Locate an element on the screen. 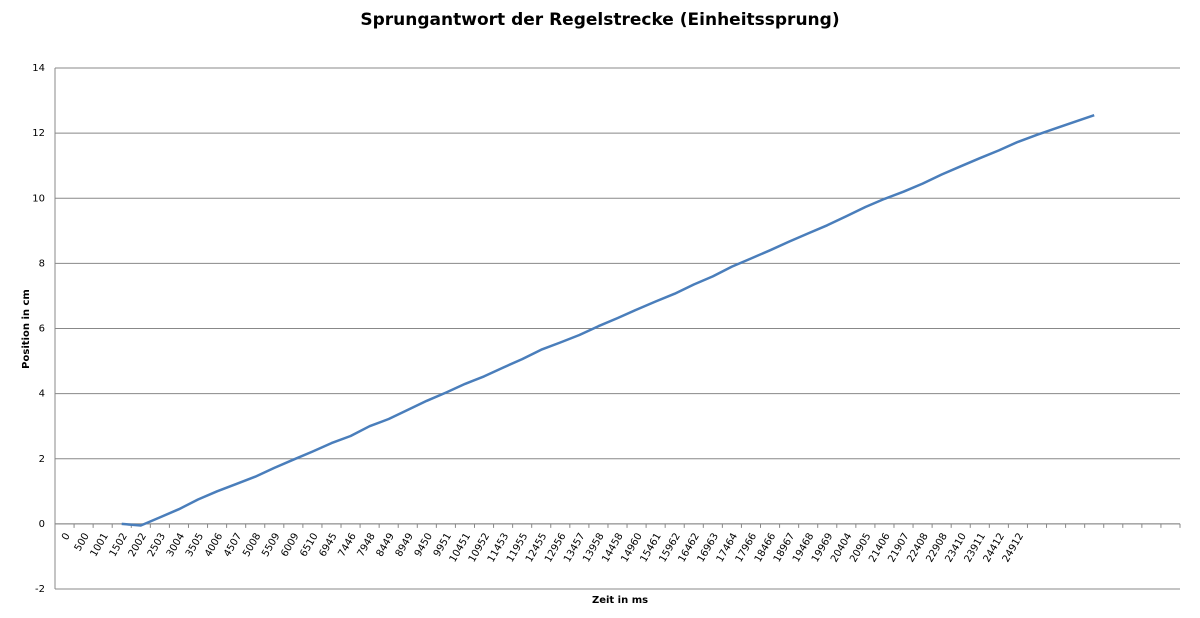 The image size is (1200, 618). x-tick-label: 3505 is located at coordinates (195, 545).